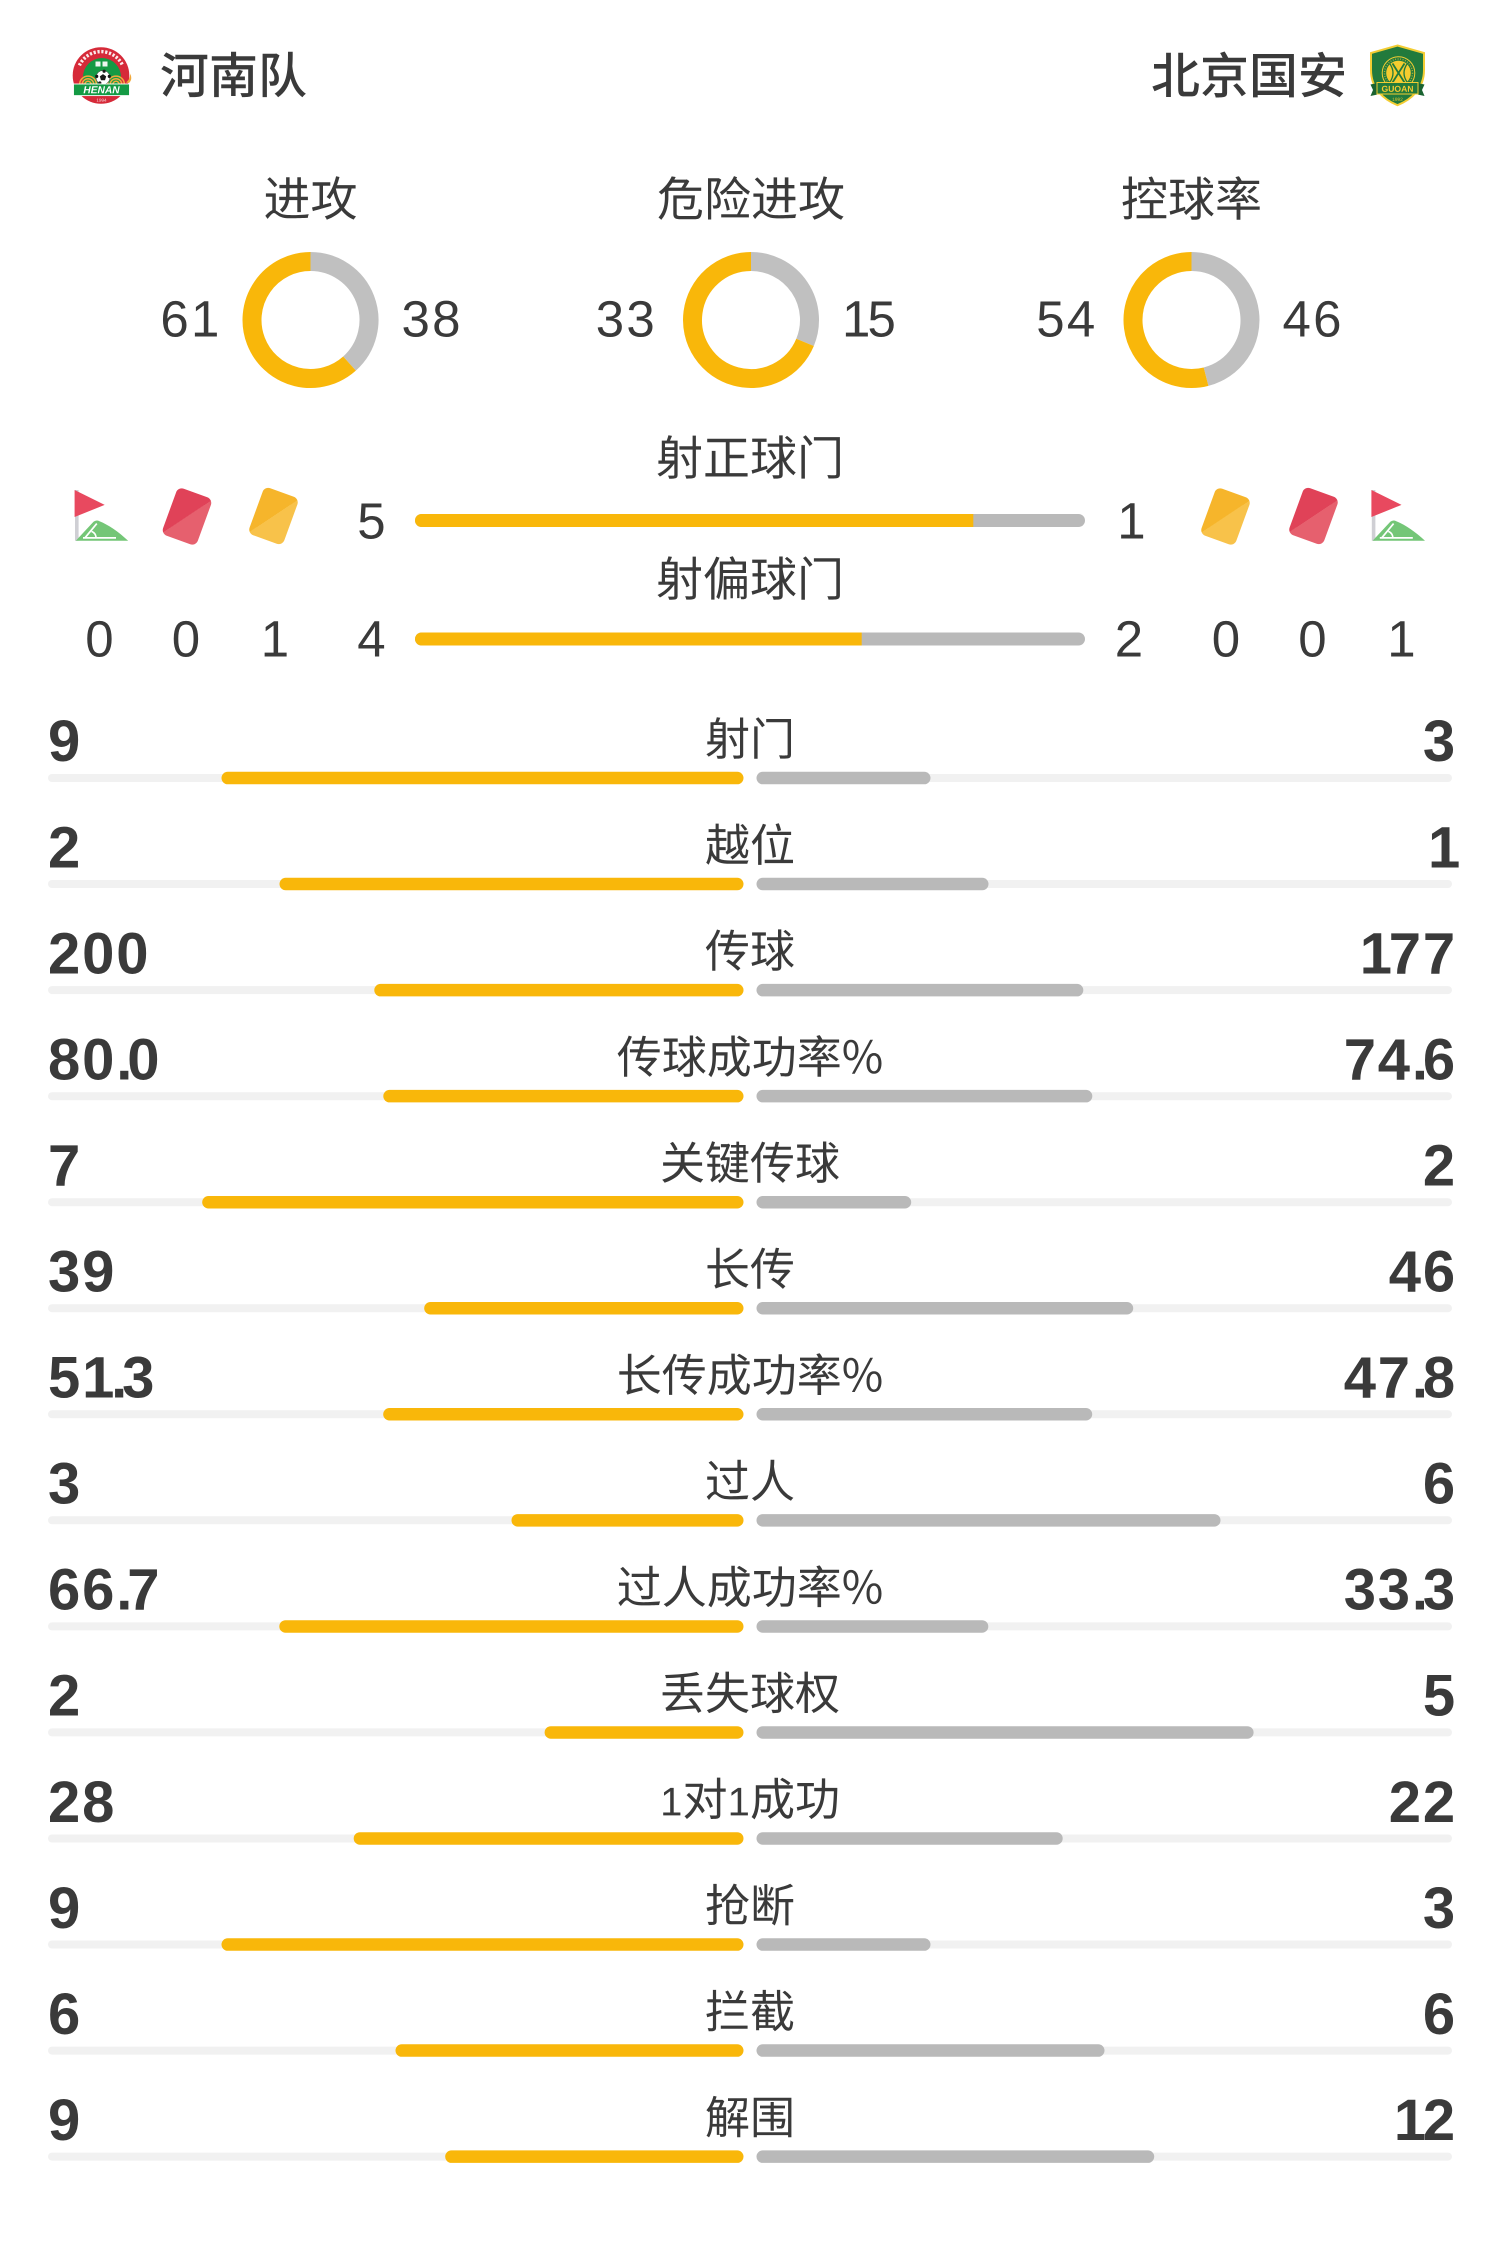 This screenshot has width=1500, height=2244. I want to click on svg-text: 4, so click(371, 638).